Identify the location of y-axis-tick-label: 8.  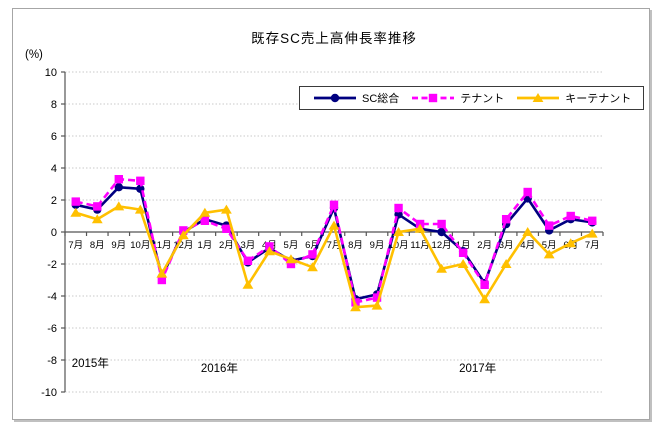
(54, 105).